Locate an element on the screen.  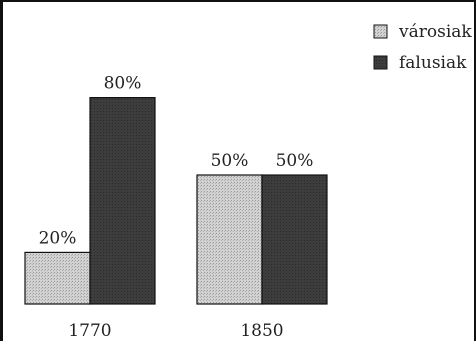
data-label: 80% is located at coordinates (123, 84).